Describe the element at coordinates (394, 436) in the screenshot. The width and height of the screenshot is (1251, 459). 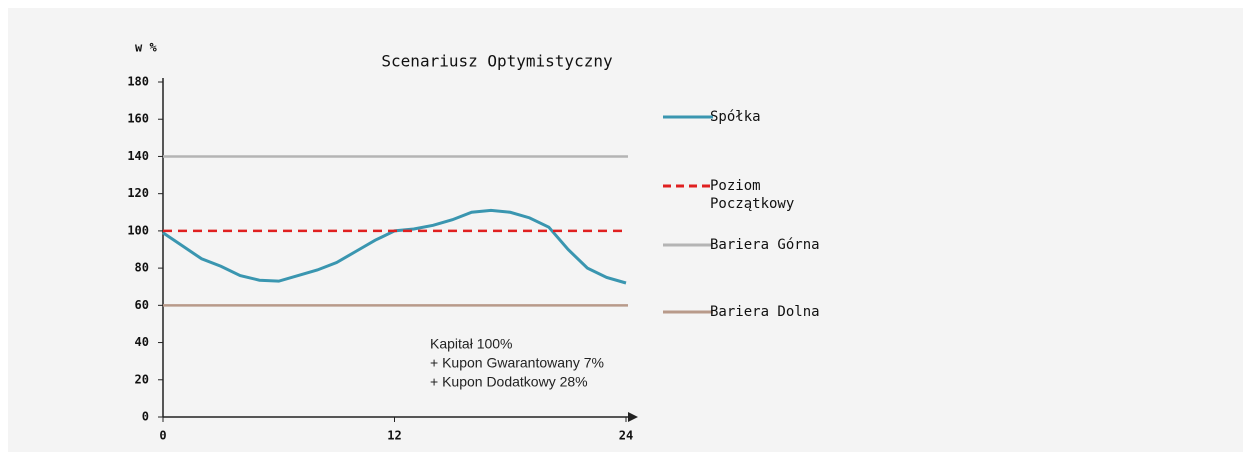
I see `x-tick-label: 12` at that location.